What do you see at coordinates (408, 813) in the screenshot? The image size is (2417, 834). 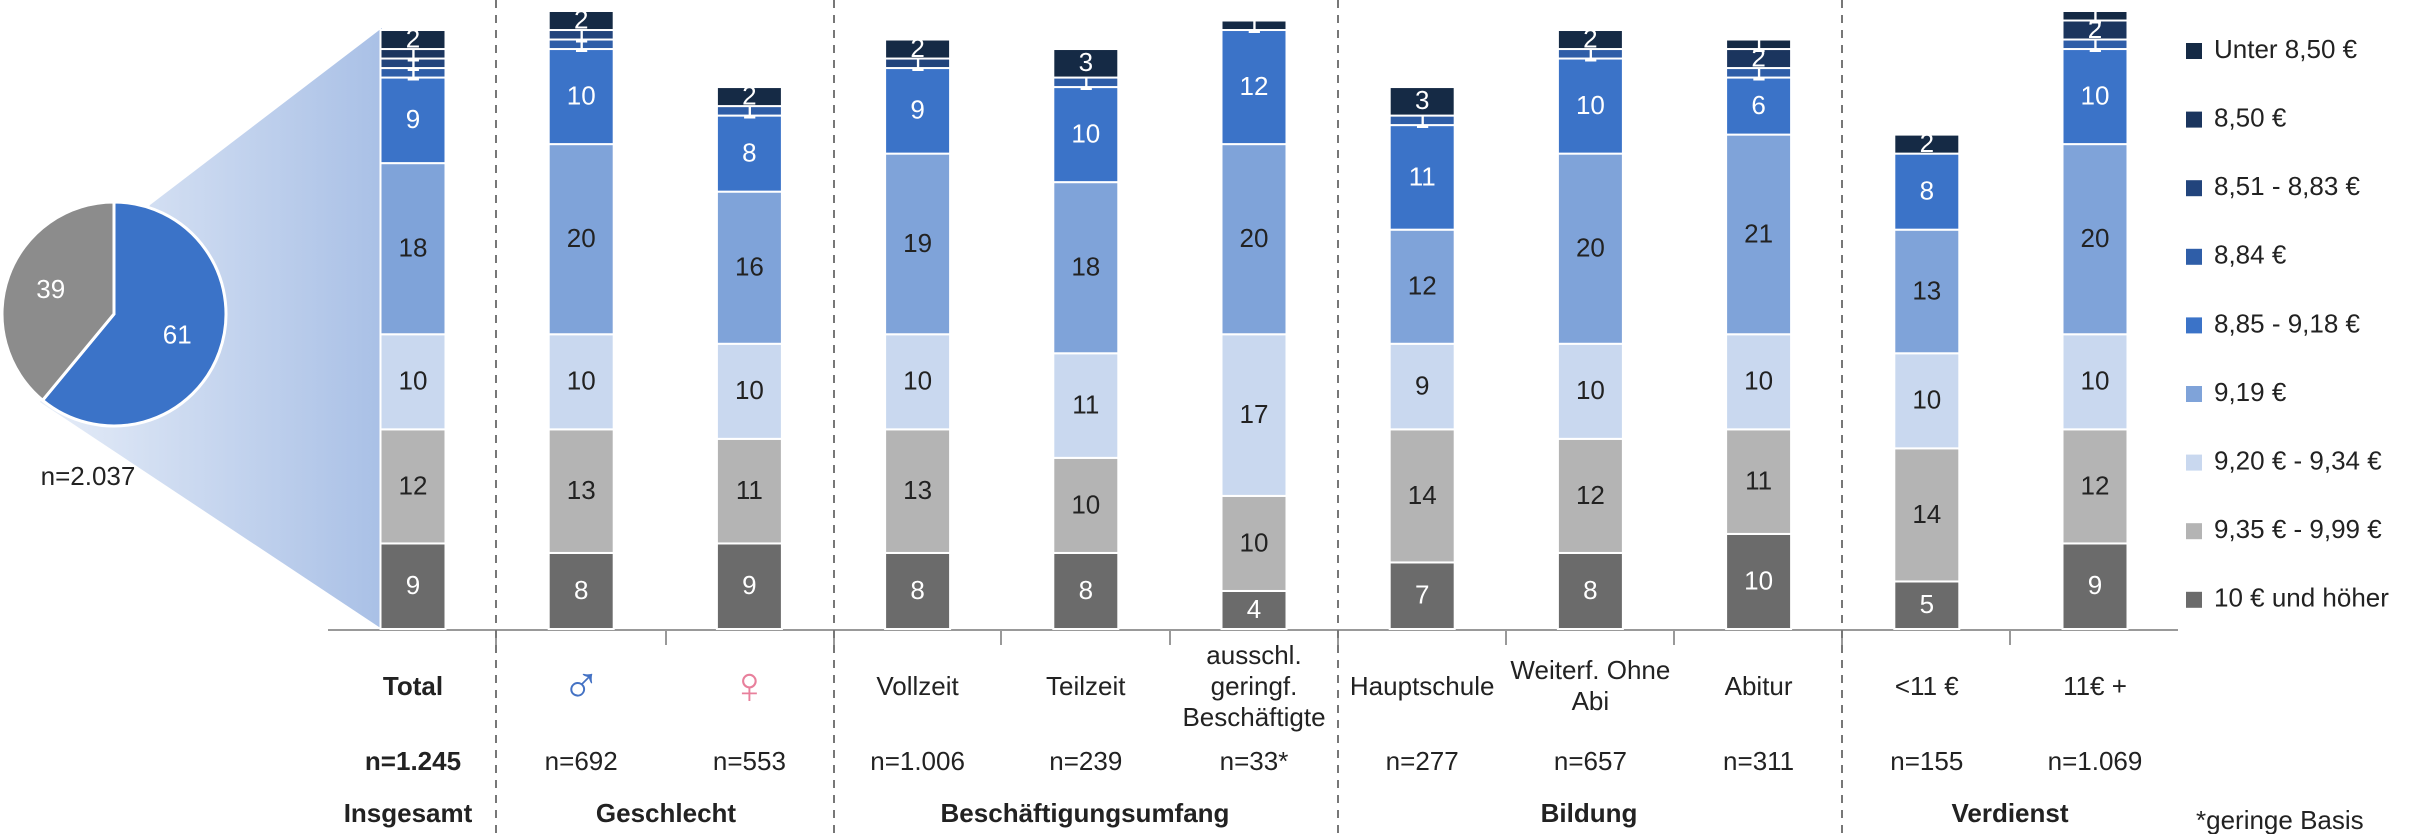 I see `group-label: Insgesamt` at bounding box center [408, 813].